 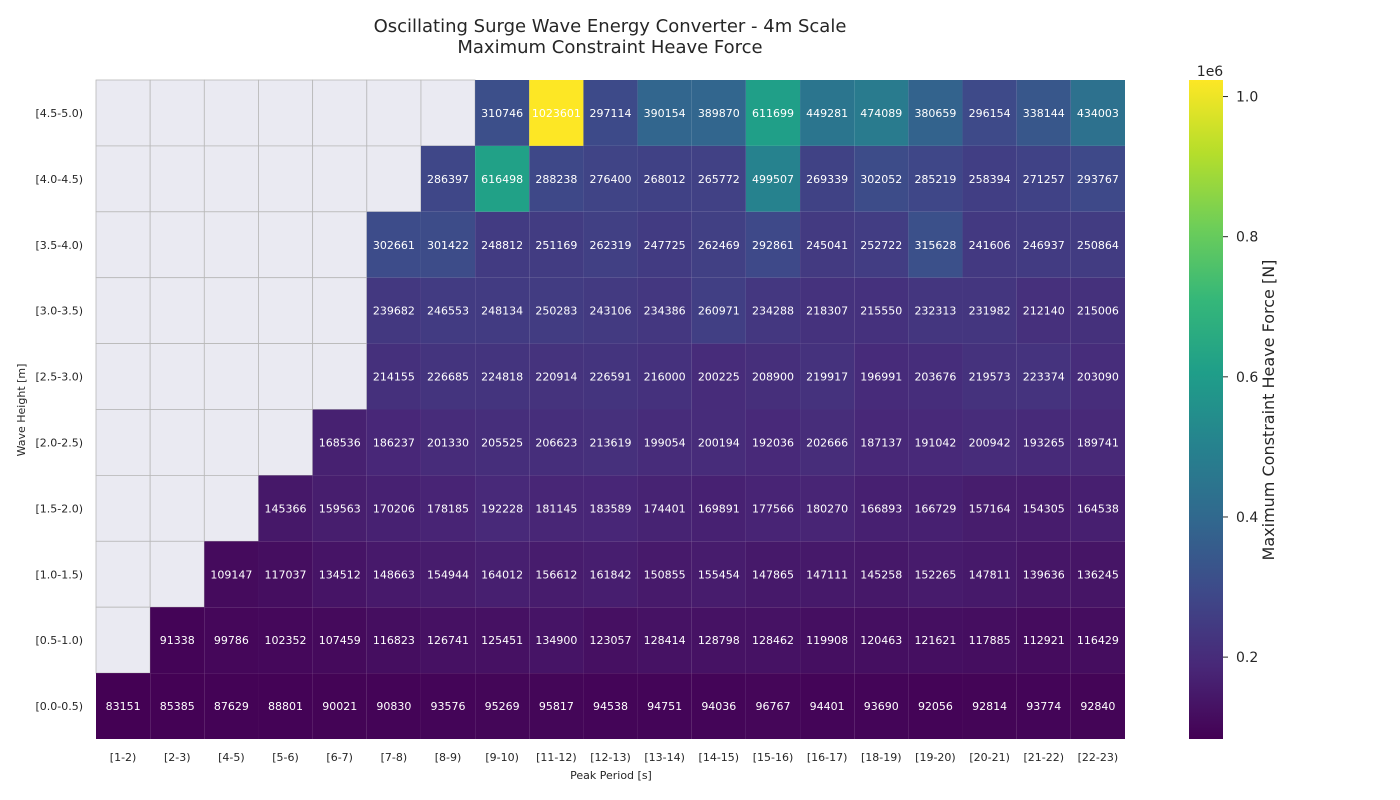 What do you see at coordinates (448, 706) in the screenshot?
I see `cell-value-label: 93576` at bounding box center [448, 706].